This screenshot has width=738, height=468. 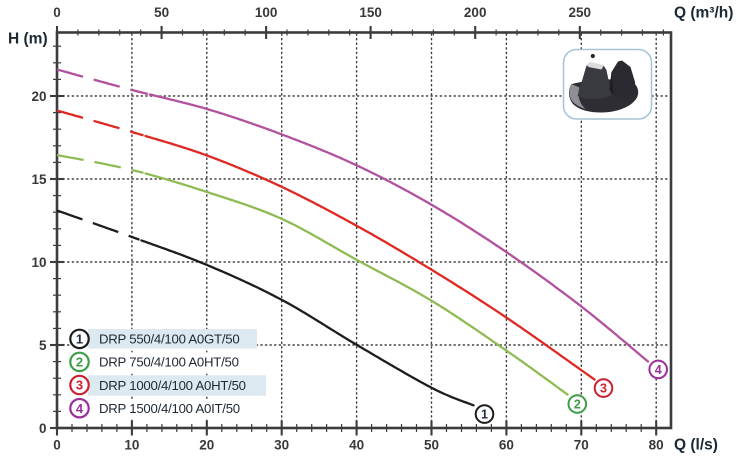 What do you see at coordinates (703, 13) in the screenshot?
I see `svg-text: Q (m³/h)` at bounding box center [703, 13].